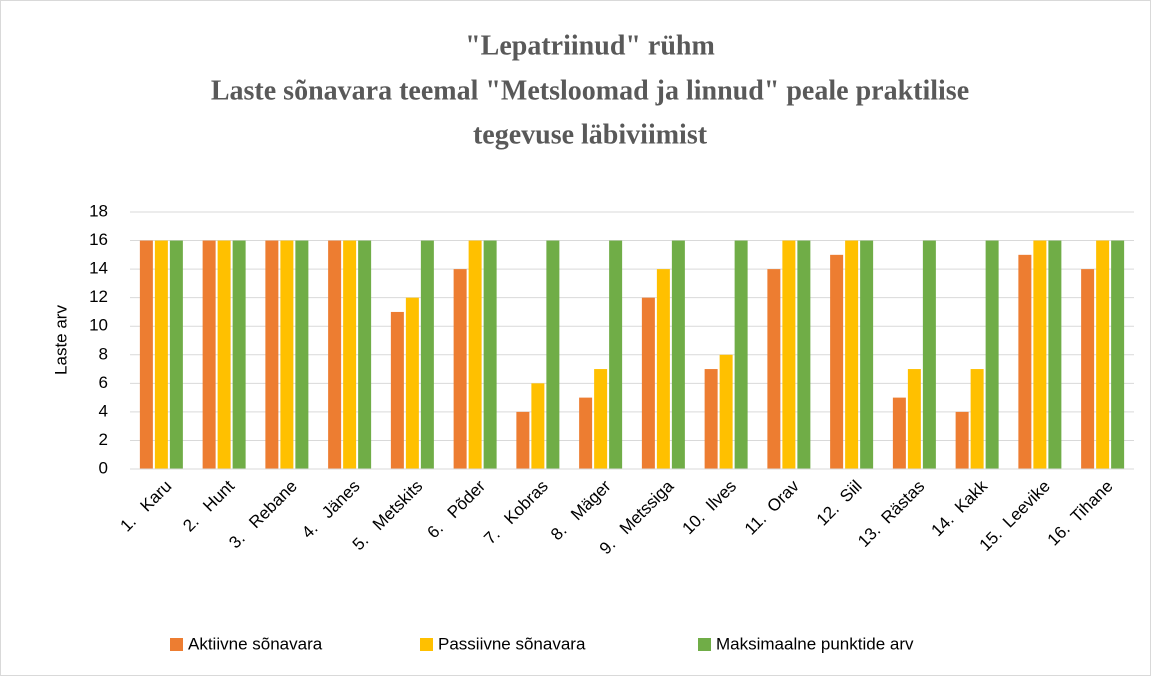  I want to click on y-tick-label: 16, so click(98, 239).